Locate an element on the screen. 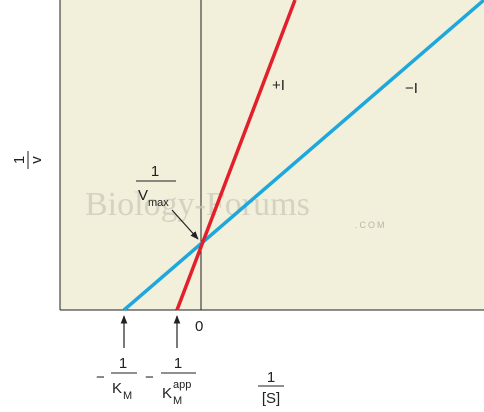 The height and width of the screenshot is (412, 484). intercept-arrow is located at coordinates (185, 224).